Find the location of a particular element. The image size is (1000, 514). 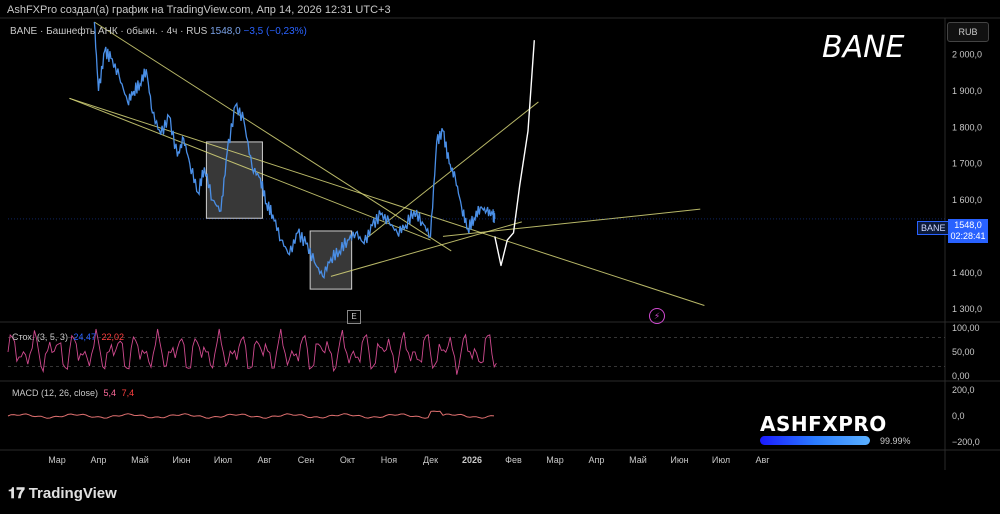

x-tick-label: 2026 is located at coordinates (472, 460).